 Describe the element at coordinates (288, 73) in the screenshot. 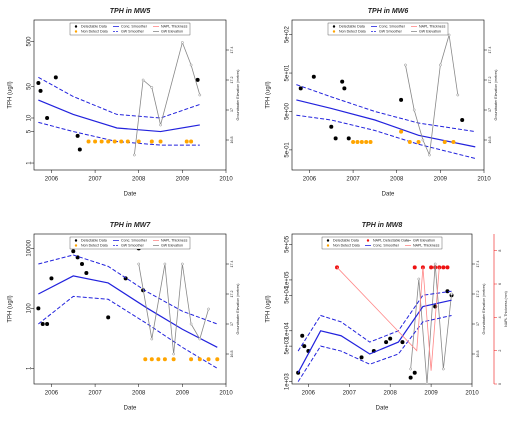

I see `y-tick-label: 5e+01` at that location.